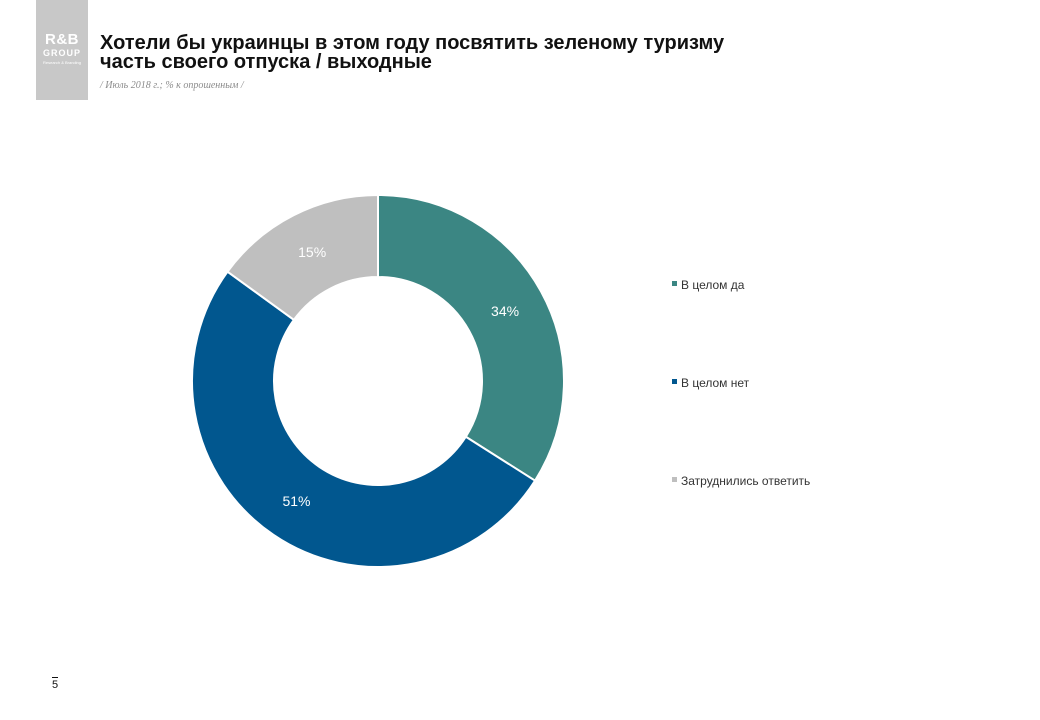 Image resolution: width=1040 pixels, height=720 pixels. I want to click on page-number: 5, so click(55, 684).